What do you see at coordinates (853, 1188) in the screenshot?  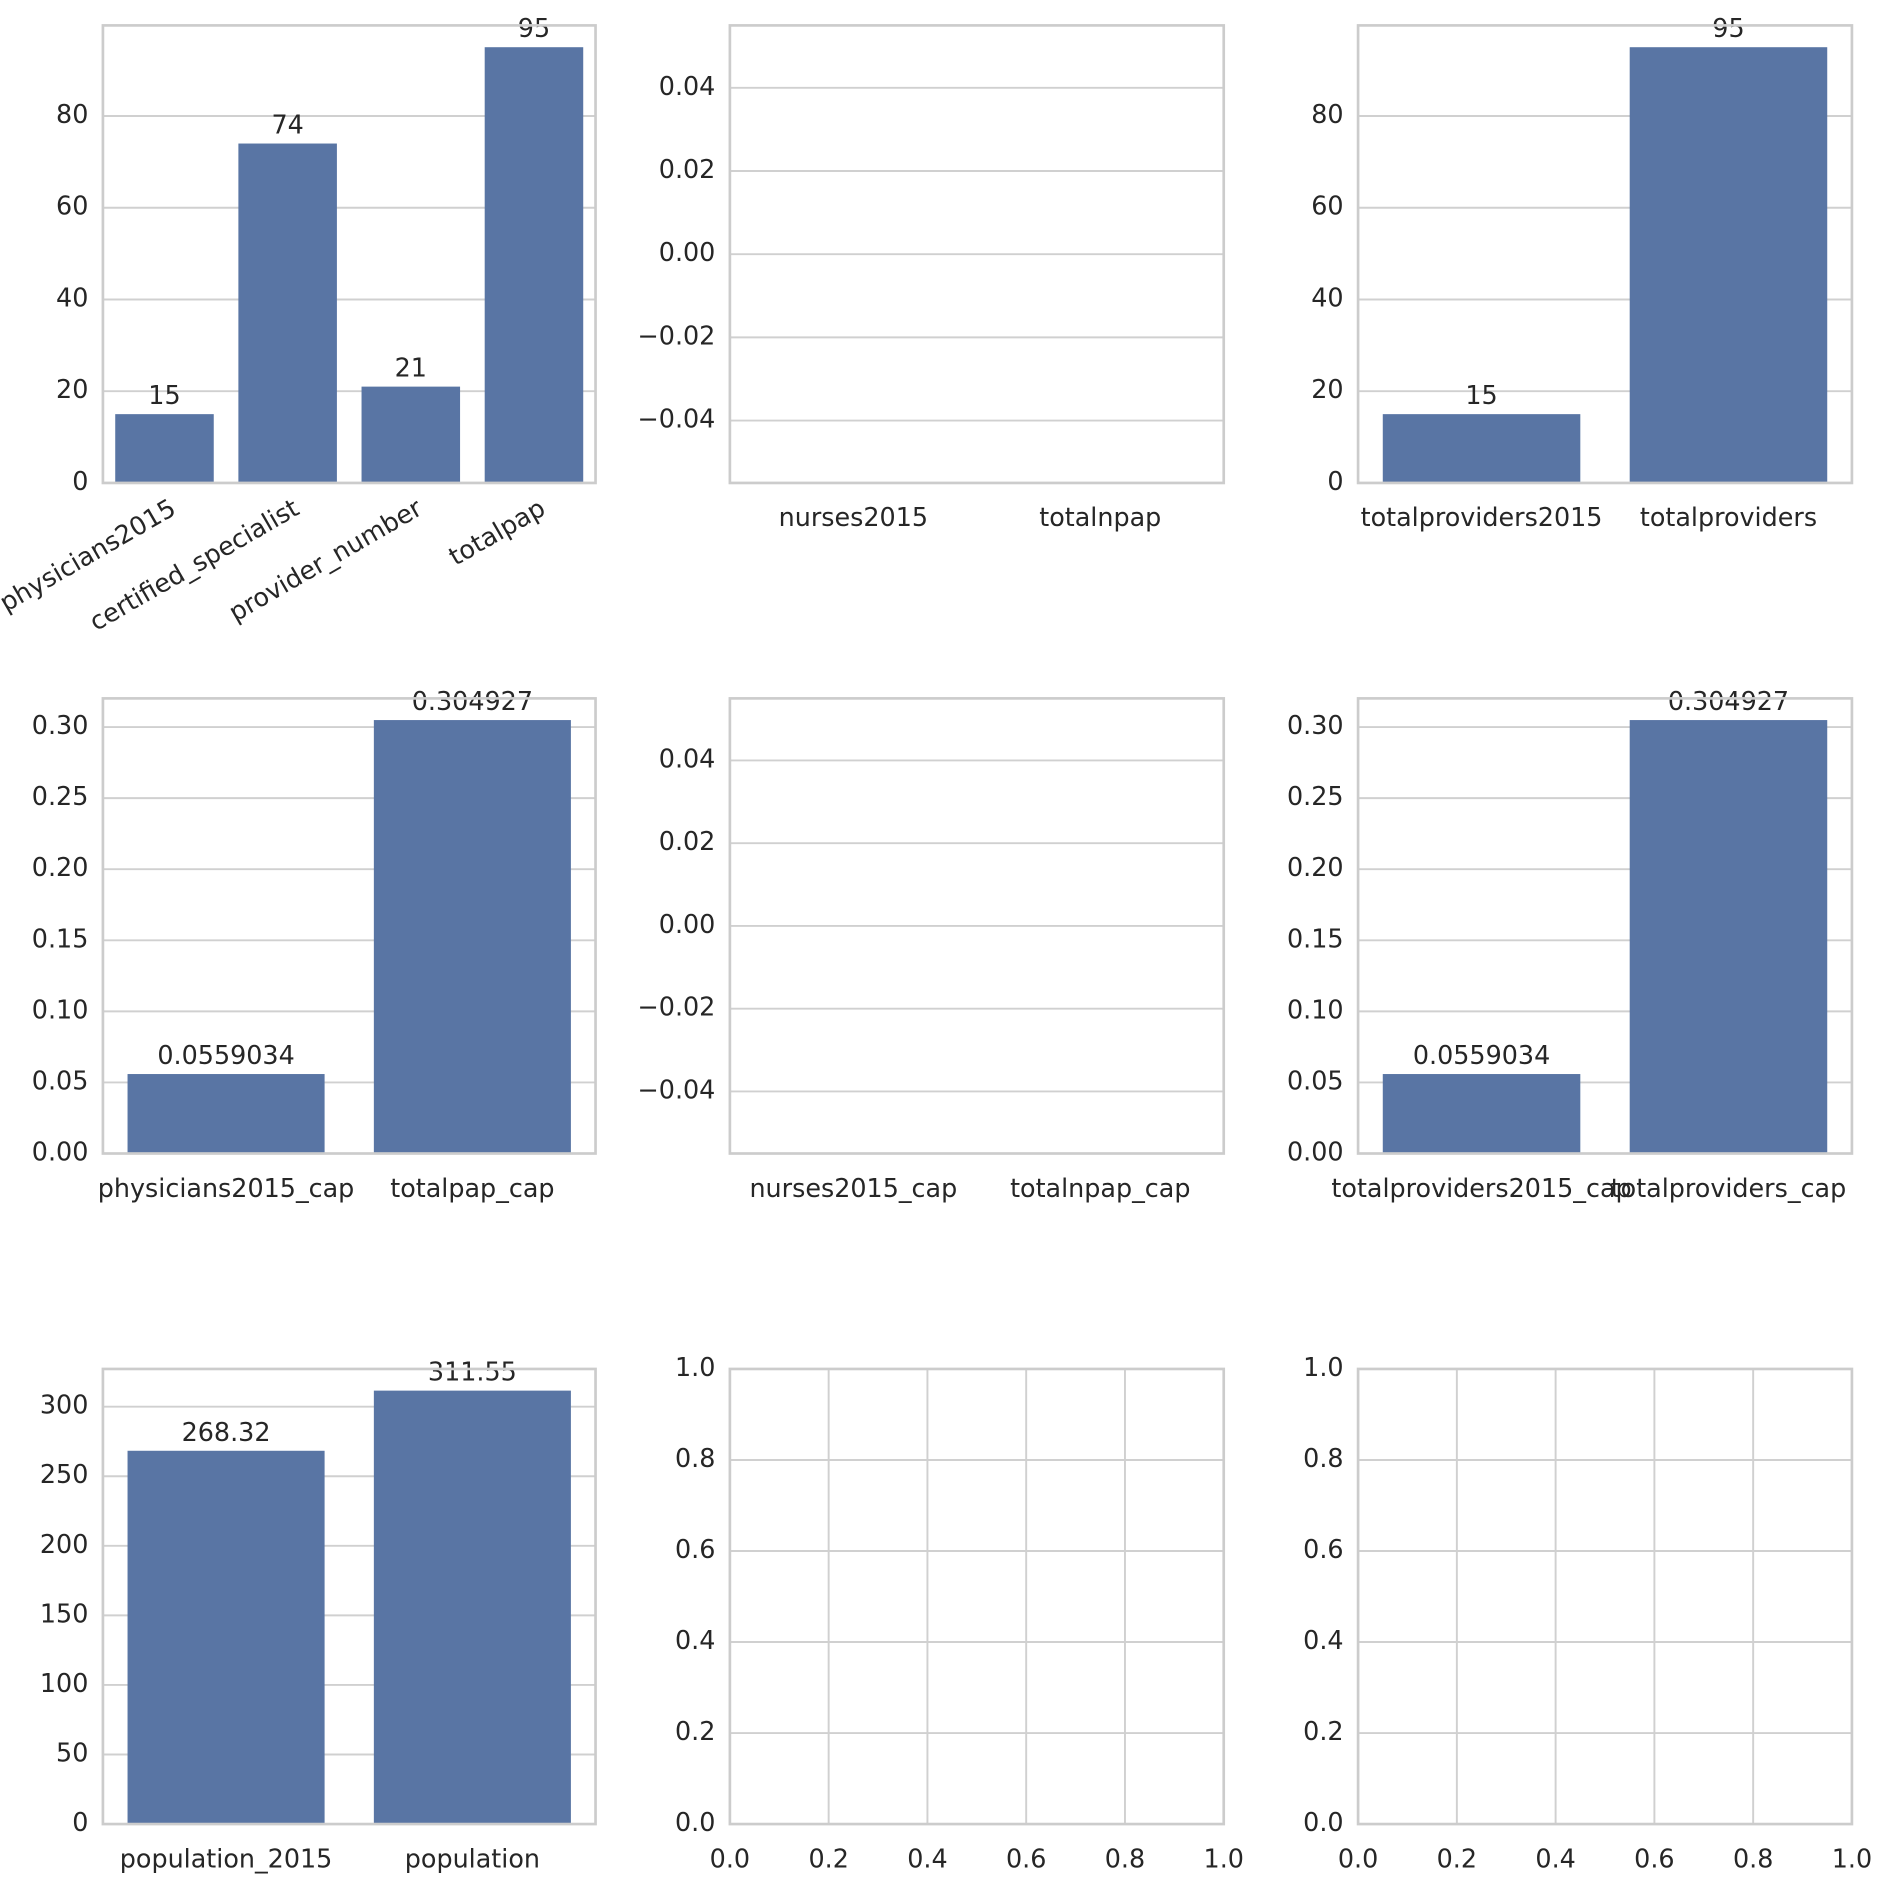 I see `x-tick-label: nurses2015_cap` at bounding box center [853, 1188].